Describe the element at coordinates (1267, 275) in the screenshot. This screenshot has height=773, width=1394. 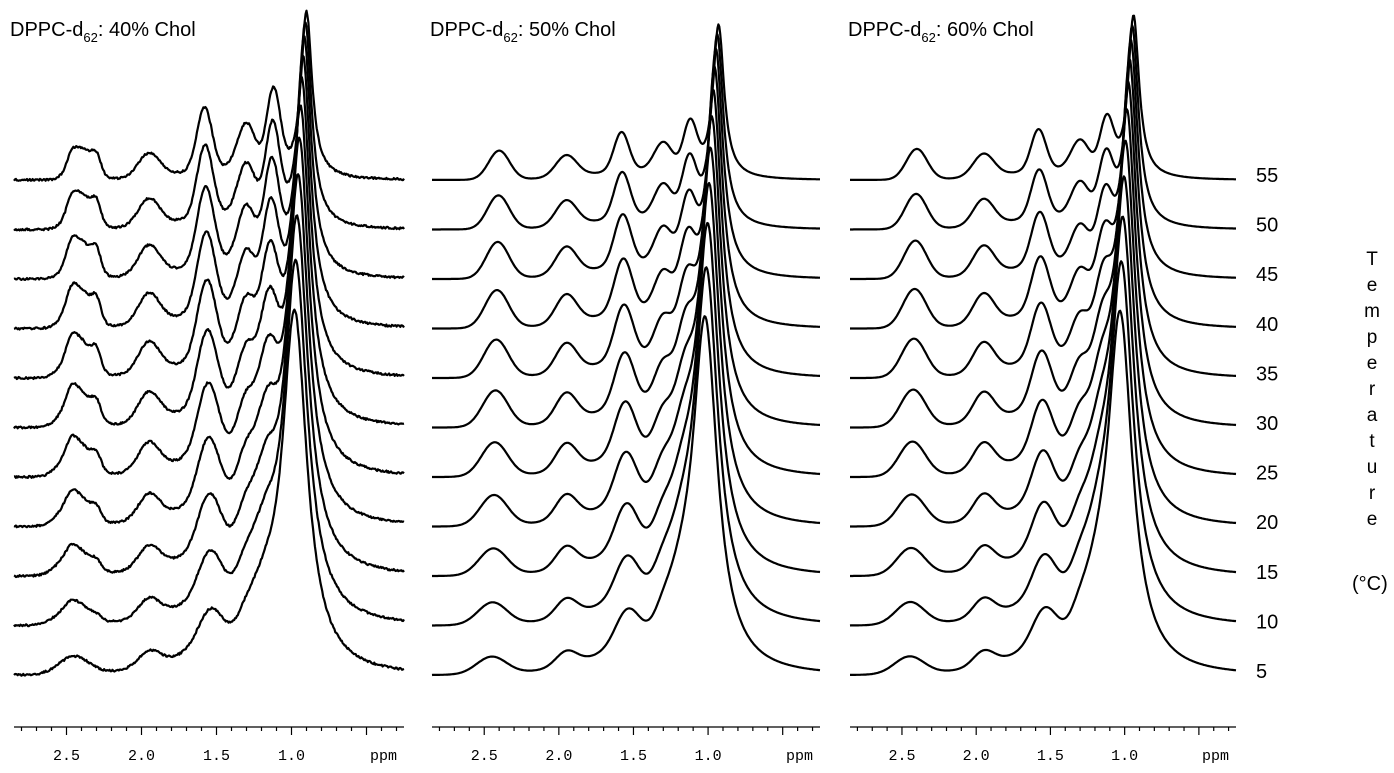
I see `temperature-label: 45` at that location.